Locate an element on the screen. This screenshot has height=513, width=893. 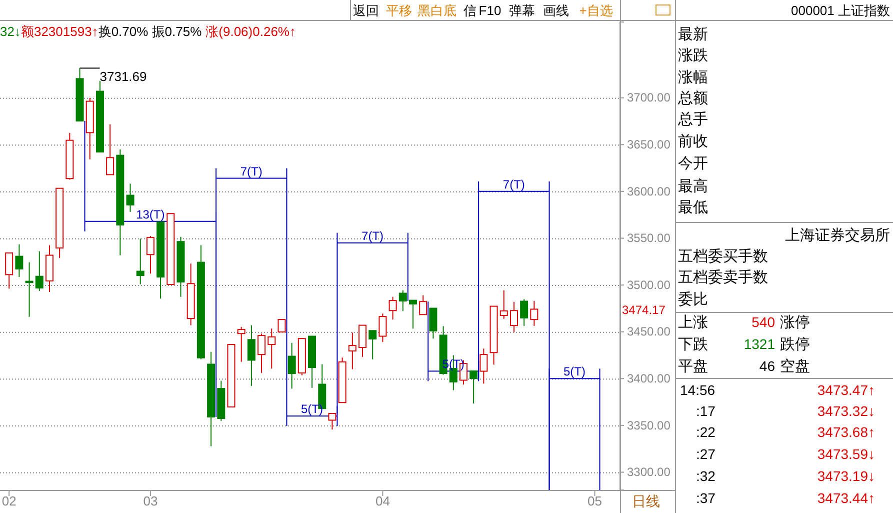
text: 上涨 is located at coordinates (693, 322).